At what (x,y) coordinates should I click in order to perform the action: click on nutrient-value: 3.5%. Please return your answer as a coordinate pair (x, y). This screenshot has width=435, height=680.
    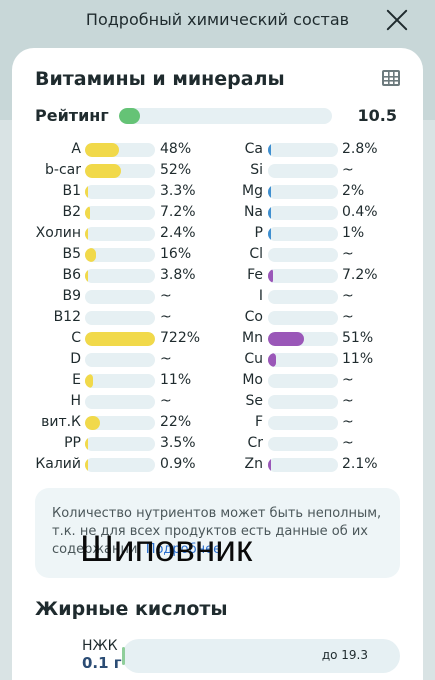
    Looking at the image, I should click on (178, 443).